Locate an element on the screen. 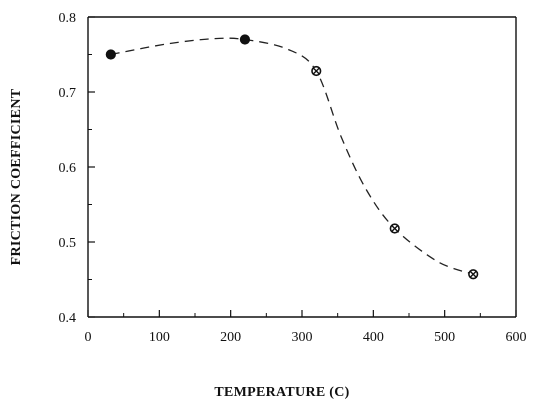 The image size is (540, 404). x-tick-label: 0 is located at coordinates (88, 337).